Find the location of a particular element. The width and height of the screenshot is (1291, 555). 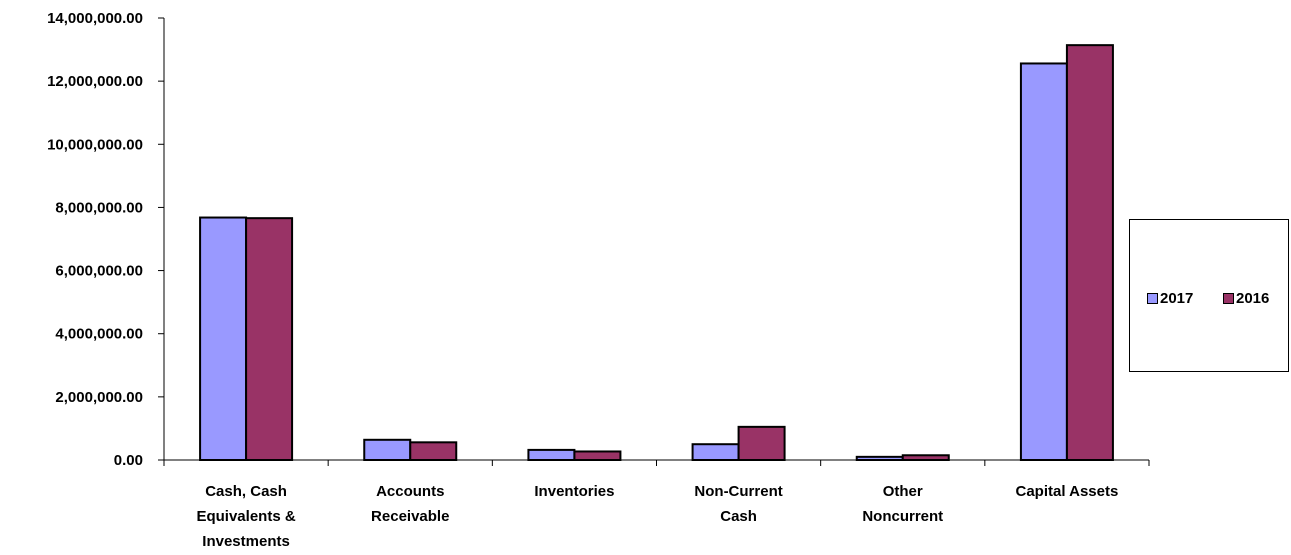

y-tick-label: 8,000,000.00 is located at coordinates (99, 207).